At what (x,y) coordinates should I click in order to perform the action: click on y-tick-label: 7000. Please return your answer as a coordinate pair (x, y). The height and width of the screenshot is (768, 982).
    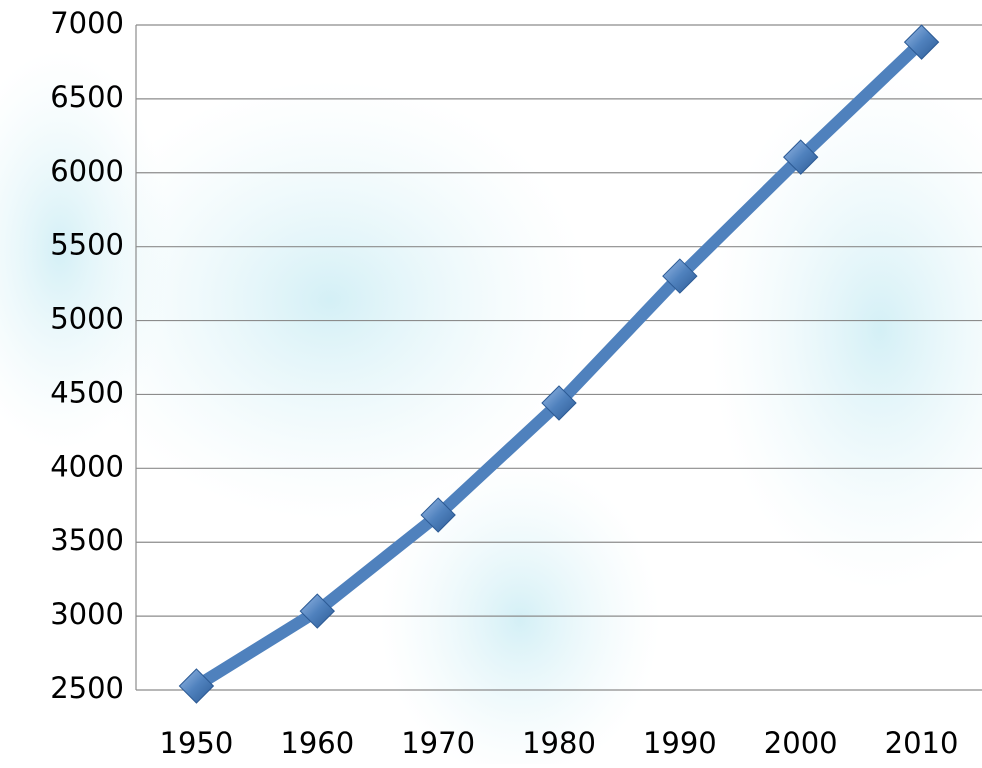
    Looking at the image, I should click on (87, 23).